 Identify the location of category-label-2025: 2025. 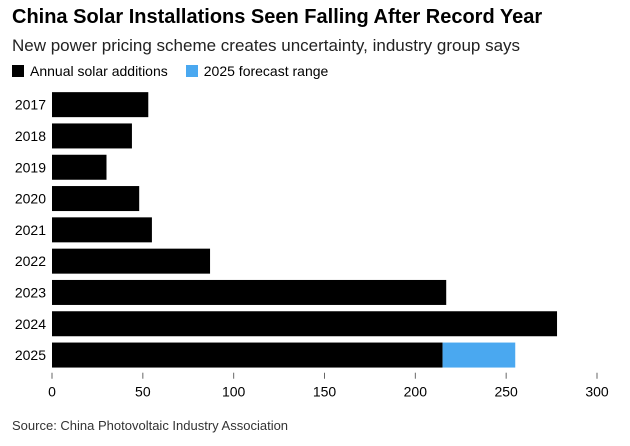
(30, 355).